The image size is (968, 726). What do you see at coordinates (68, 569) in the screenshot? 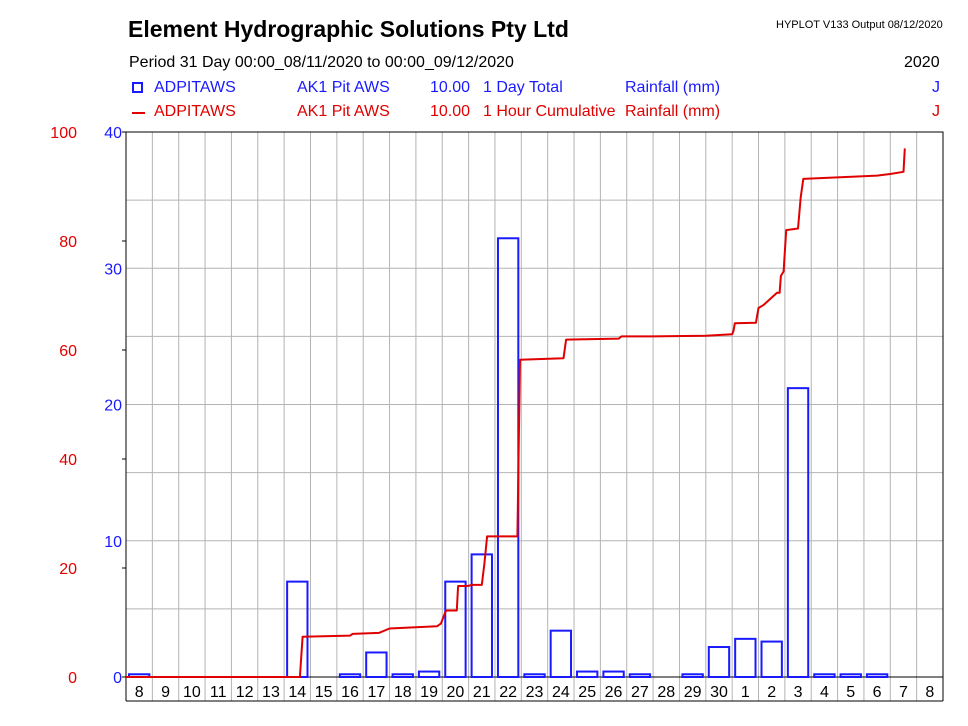
I see `y-left-tick-label: 20` at bounding box center [68, 569].